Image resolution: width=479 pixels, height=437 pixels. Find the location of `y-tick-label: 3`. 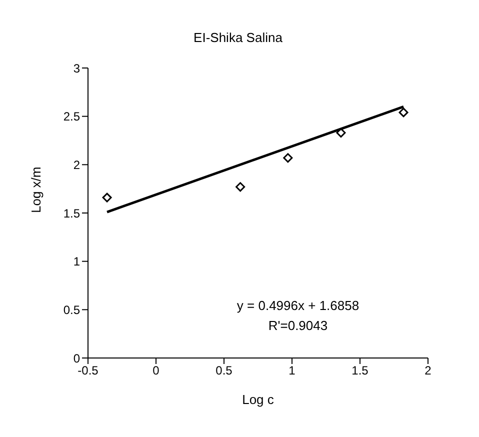

y-tick-label: 3 is located at coordinates (76, 68).